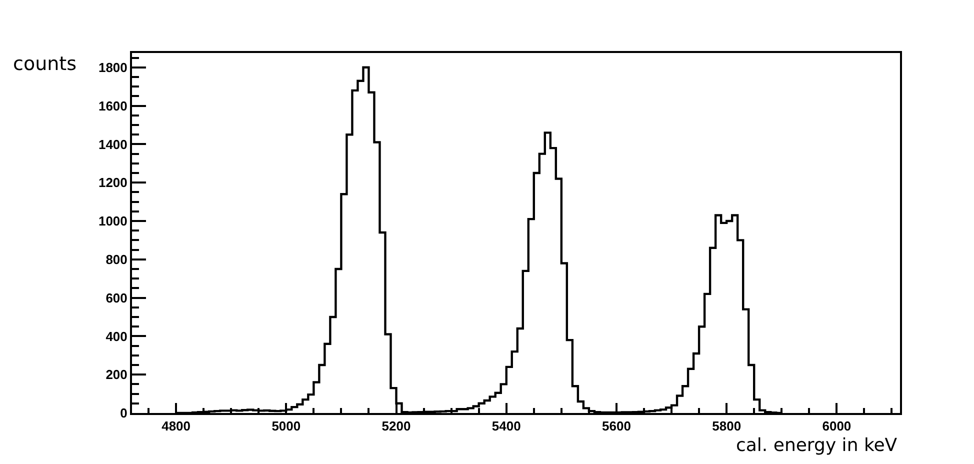 This screenshot has width=974, height=464. What do you see at coordinates (117, 259) in the screenshot?
I see `y-tick-label: 800` at bounding box center [117, 259].